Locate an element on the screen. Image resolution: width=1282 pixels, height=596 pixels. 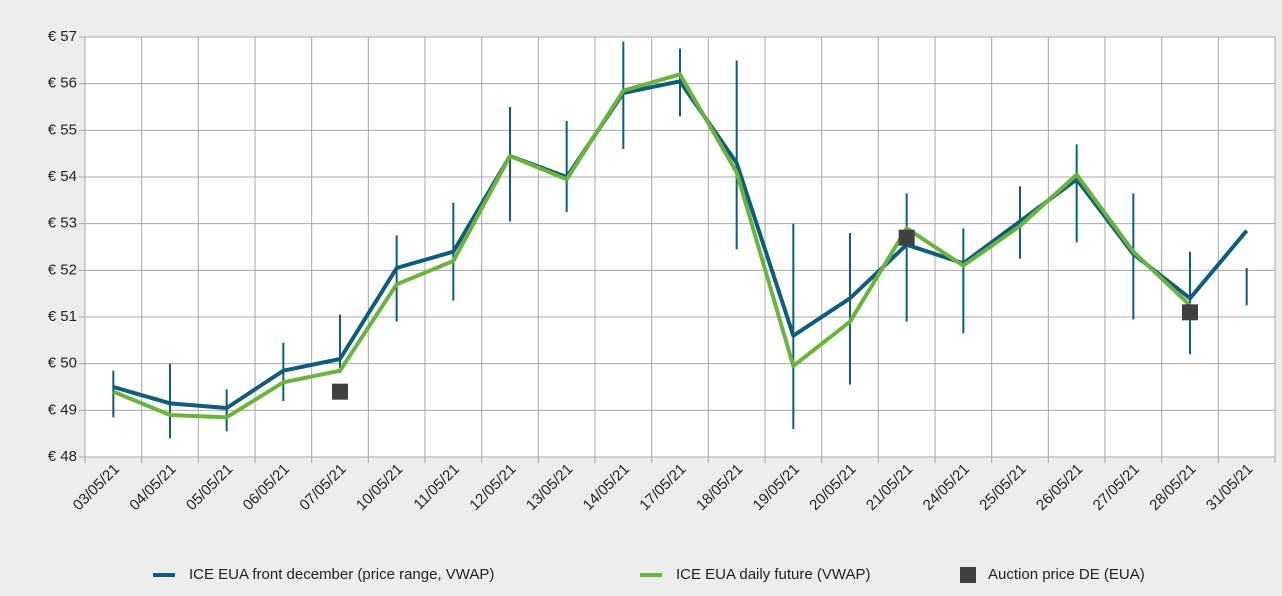
y-tick-label: € 48 is located at coordinates (62, 456).